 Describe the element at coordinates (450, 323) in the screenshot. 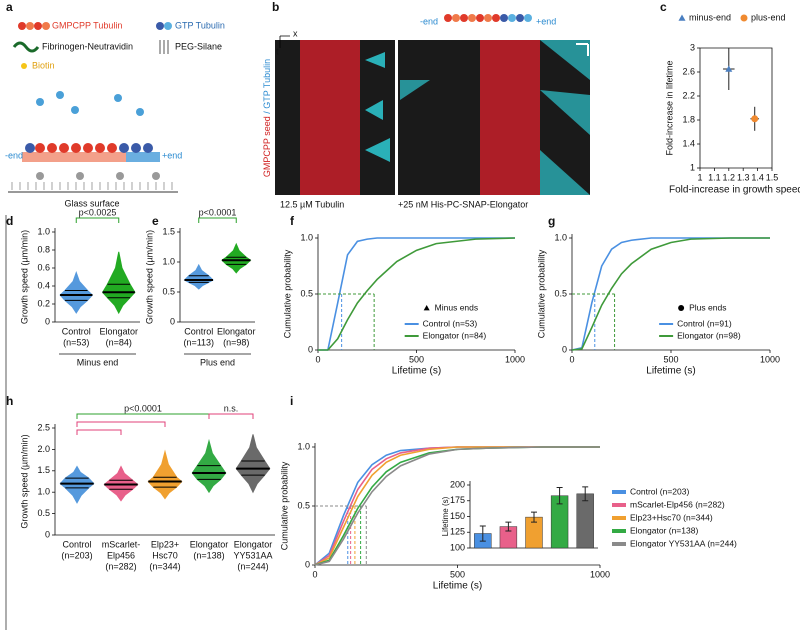

I see `legend-text: Control (n=53)` at that location.